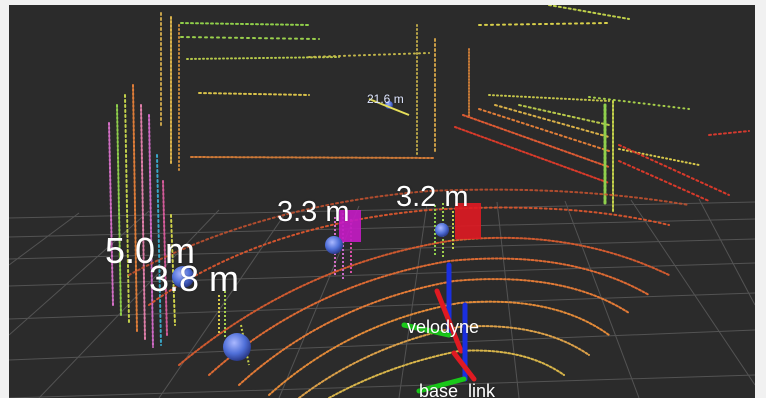 The height and width of the screenshot is (398, 766). What do you see at coordinates (432, 197) in the screenshot?
I see `distance-label-person-d: 3.2 m` at bounding box center [432, 197].